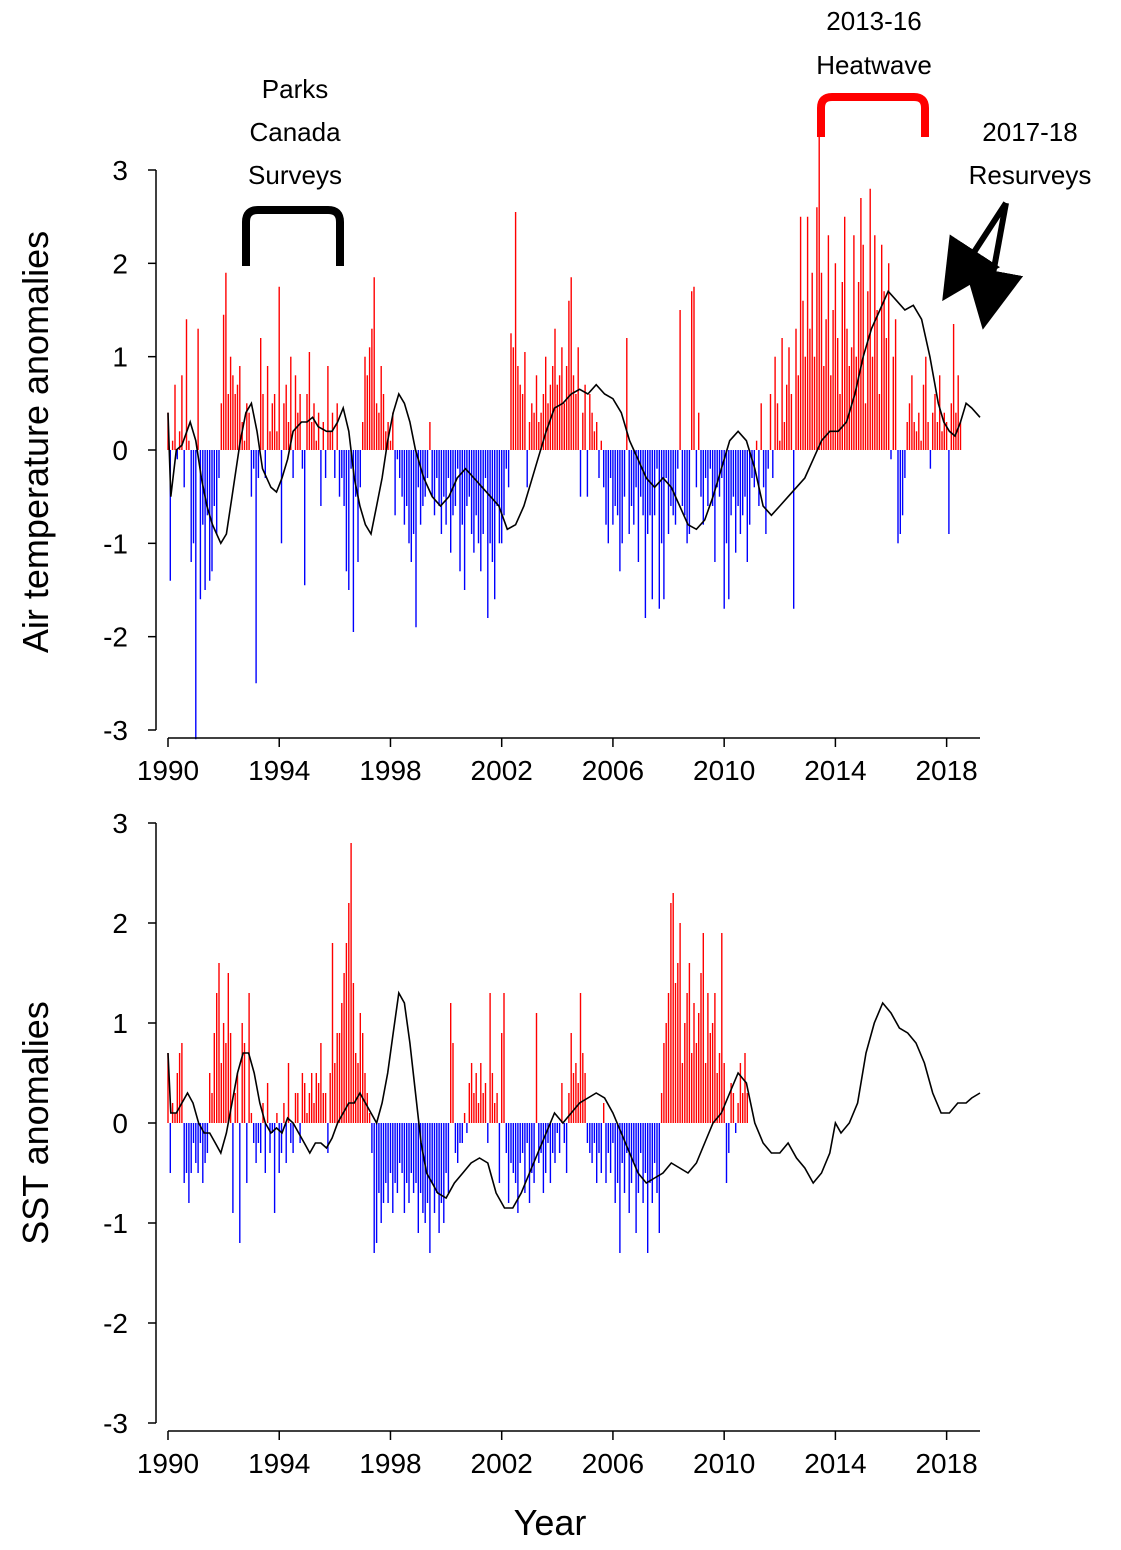  Describe the element at coordinates (35, 1122) in the screenshot. I see `sst-y-axis-title: SST anomalies` at that location.